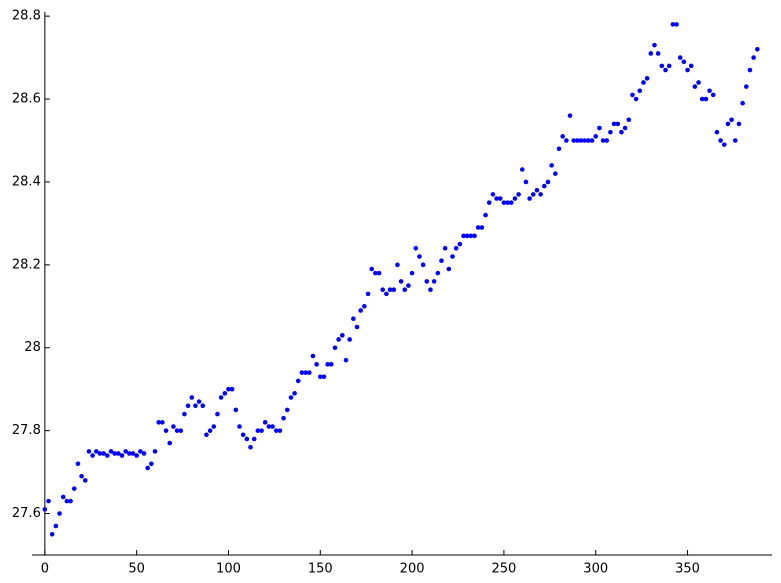 The height and width of the screenshot is (583, 781). Describe the element at coordinates (26, 16) in the screenshot. I see `y-tick-label: 28.8` at that location.